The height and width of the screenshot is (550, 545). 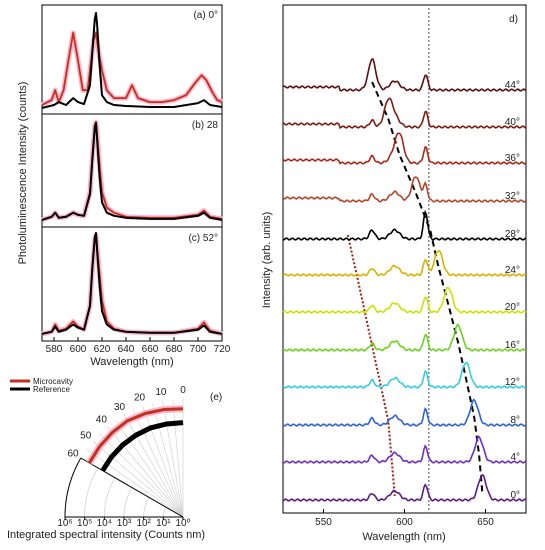 What do you see at coordinates (512, 122) in the screenshot?
I see `angle-label: 40°` at bounding box center [512, 122].